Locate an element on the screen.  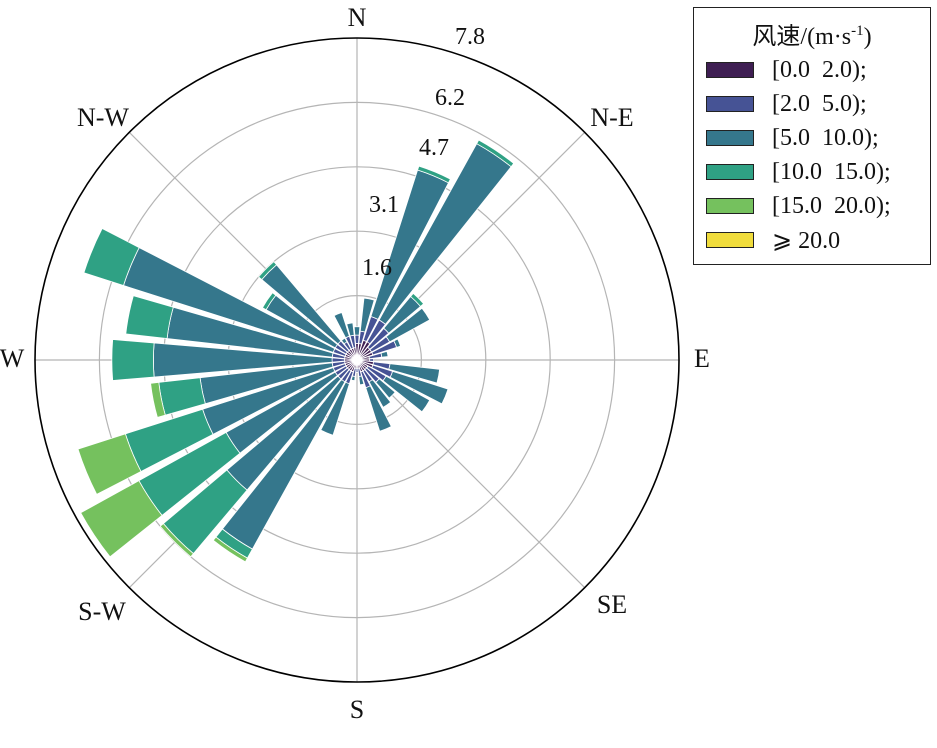
direction-label-w: W is located at coordinates (12, 358).